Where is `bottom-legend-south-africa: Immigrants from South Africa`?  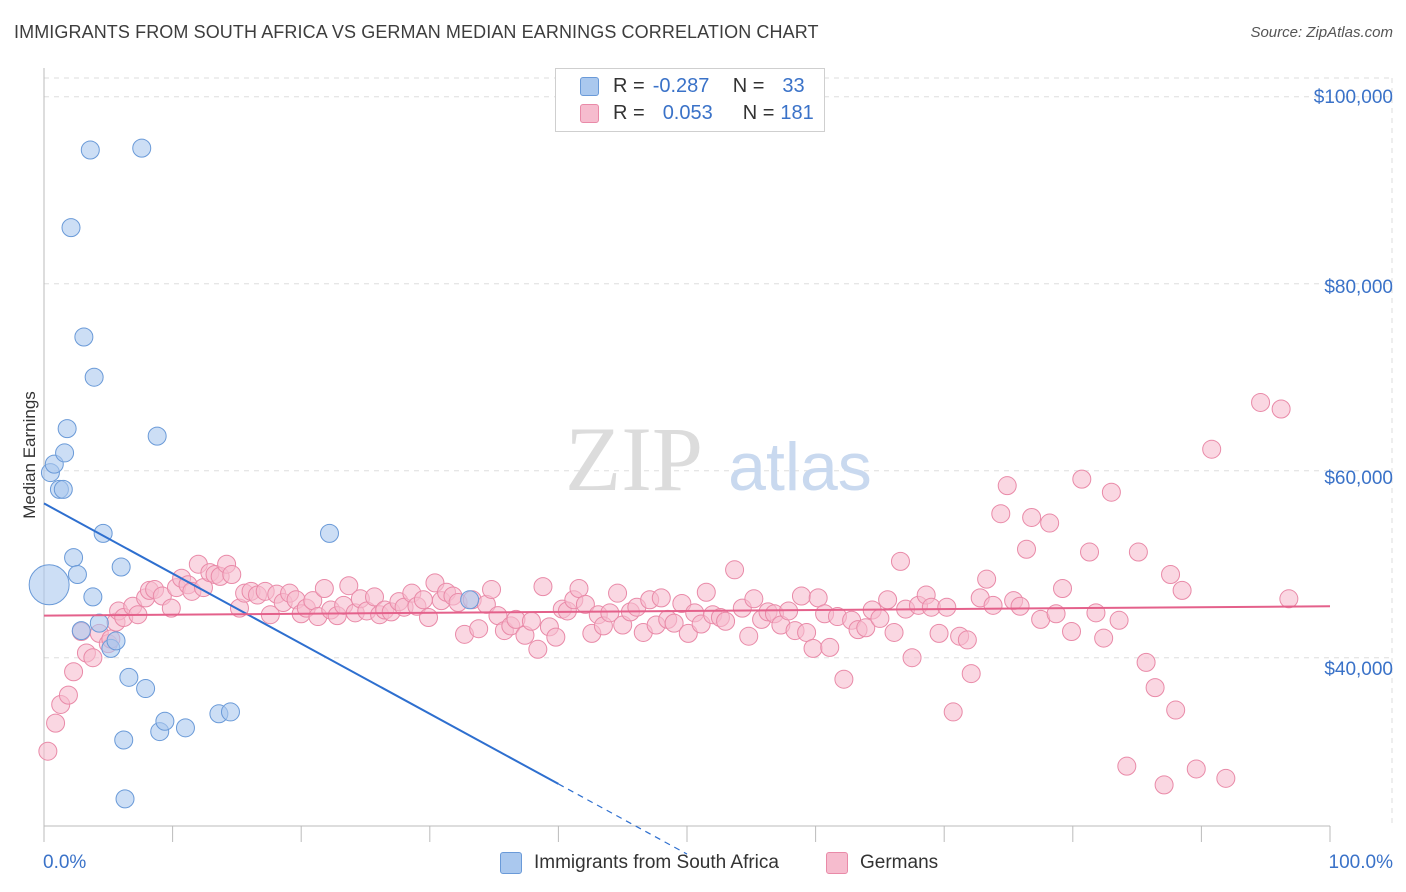
bottom-legend-south-africa: Immigrants from South Africa is located at coordinates (639, 863).